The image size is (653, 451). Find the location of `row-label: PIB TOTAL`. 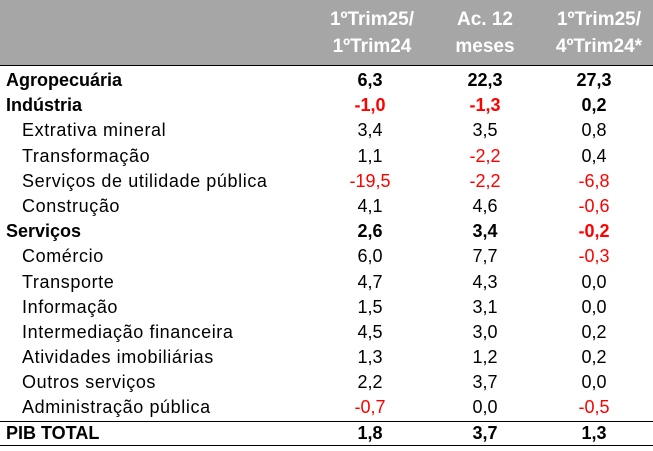

row-label: PIB TOTAL is located at coordinates (53, 432).